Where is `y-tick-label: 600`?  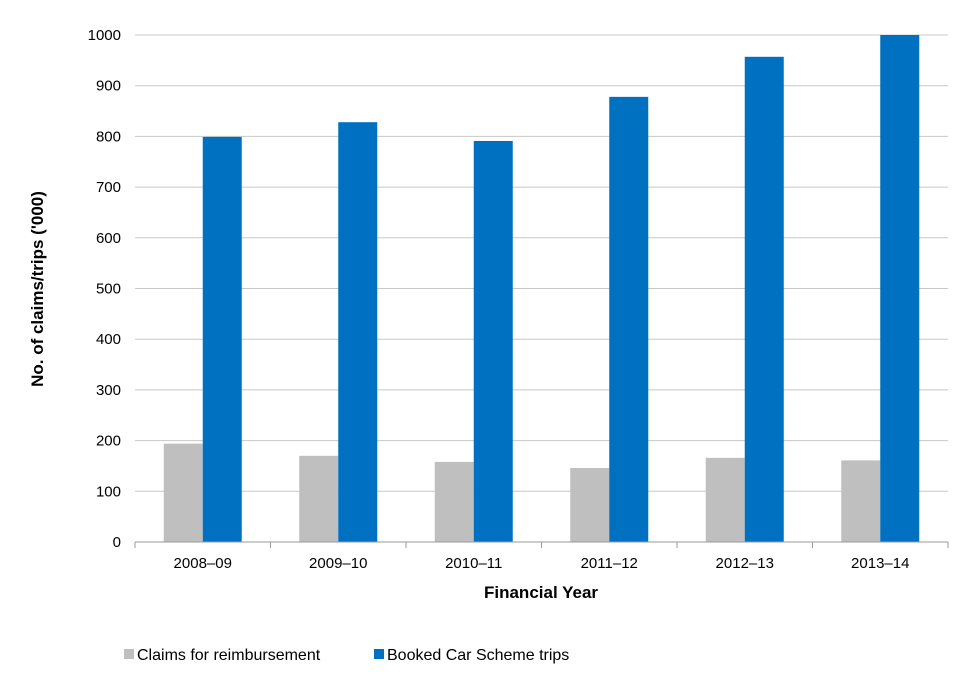 y-tick-label: 600 is located at coordinates (108, 238).